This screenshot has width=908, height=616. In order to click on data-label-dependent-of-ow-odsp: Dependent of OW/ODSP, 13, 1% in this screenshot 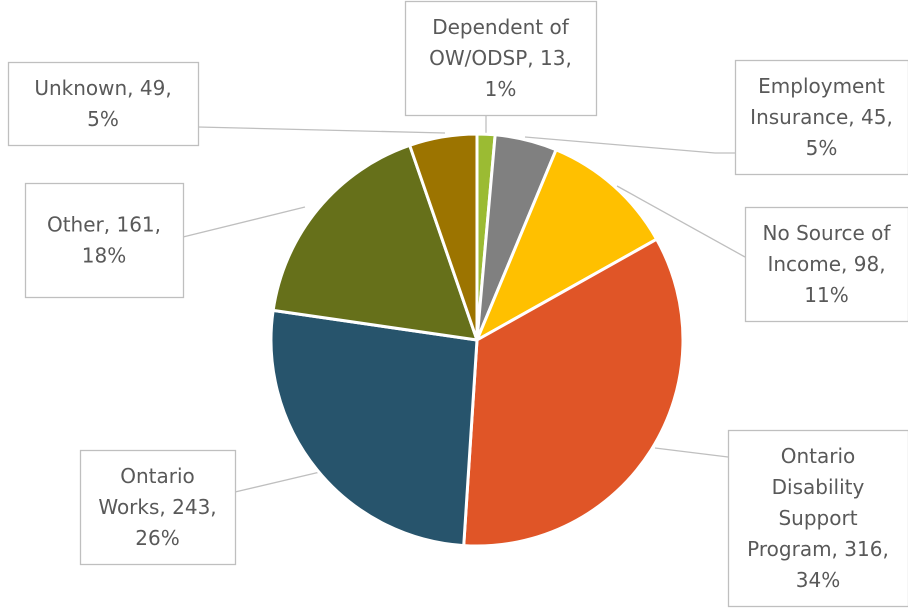, I will do `click(501, 59)`.